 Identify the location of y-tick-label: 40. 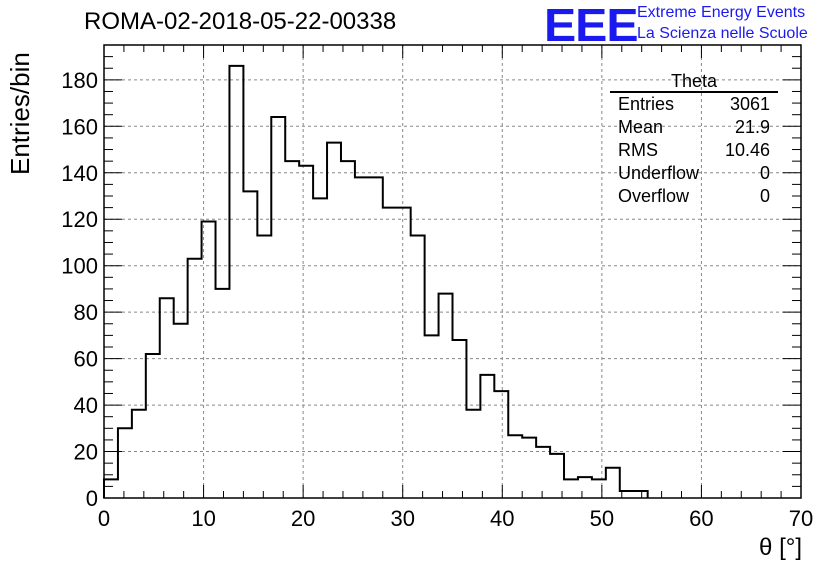
(86, 405).